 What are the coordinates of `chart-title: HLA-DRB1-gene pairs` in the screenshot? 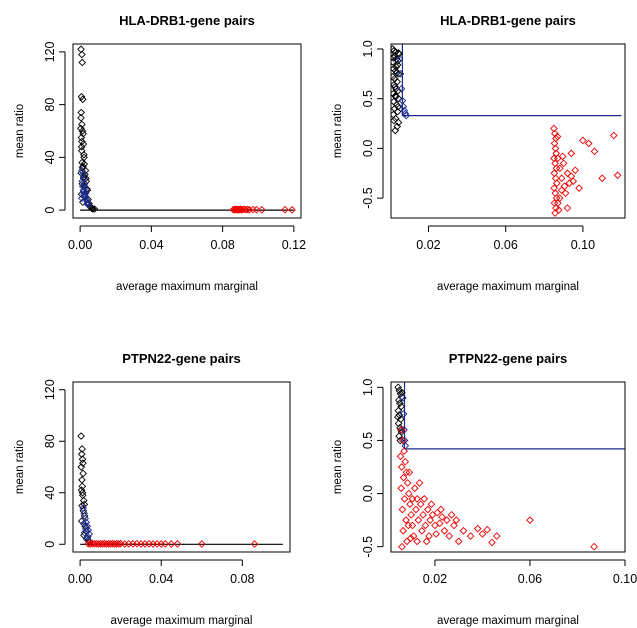 It's located at (187, 20).